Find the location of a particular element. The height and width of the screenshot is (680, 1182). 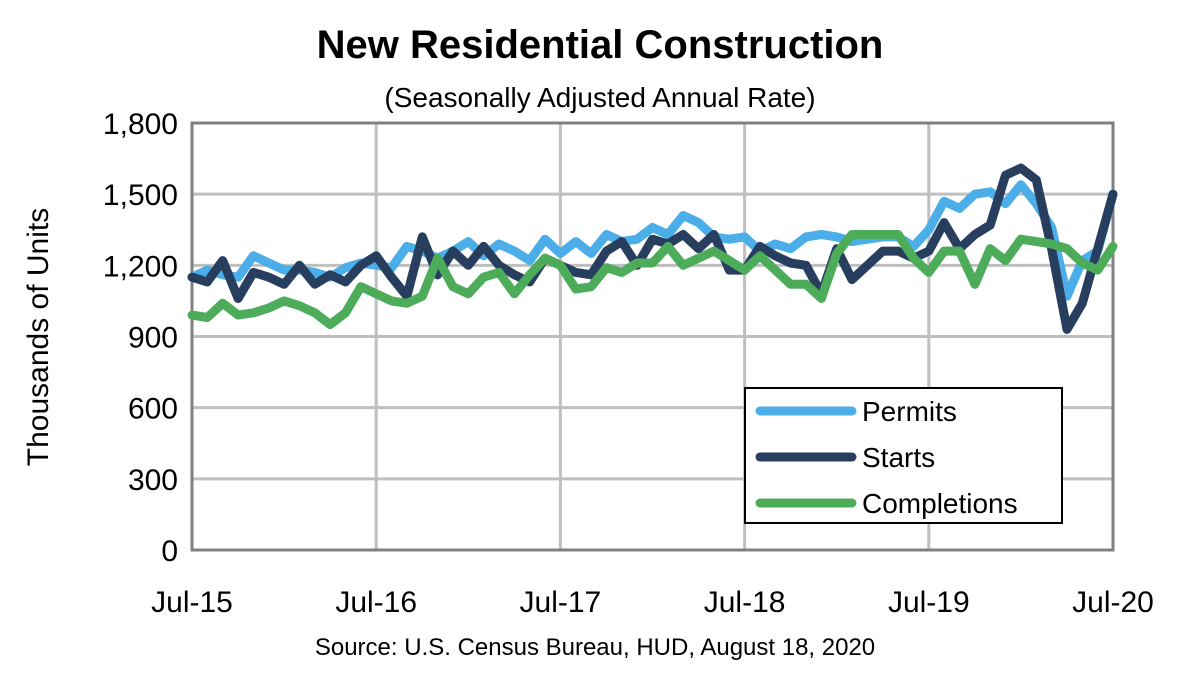

x-tick-label: Jul-17 is located at coordinates (561, 602).